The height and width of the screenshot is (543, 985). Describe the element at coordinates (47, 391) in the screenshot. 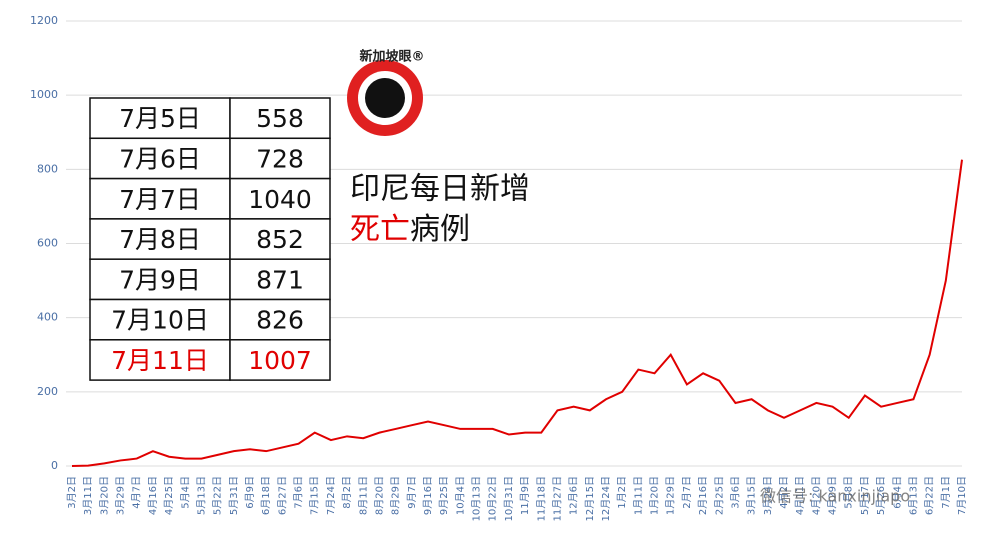

I see `y-tick-label: 200` at that location.